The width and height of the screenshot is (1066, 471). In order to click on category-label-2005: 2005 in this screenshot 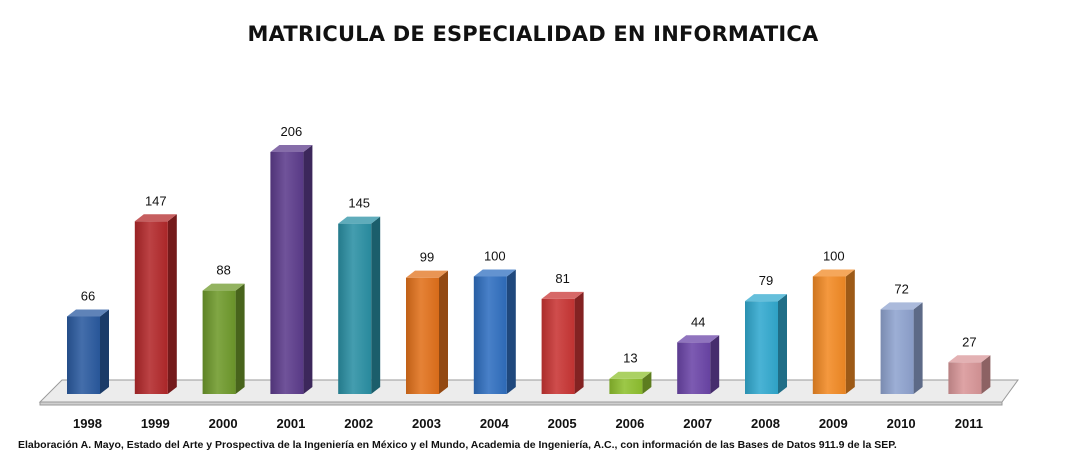, I will do `click(562, 423)`.